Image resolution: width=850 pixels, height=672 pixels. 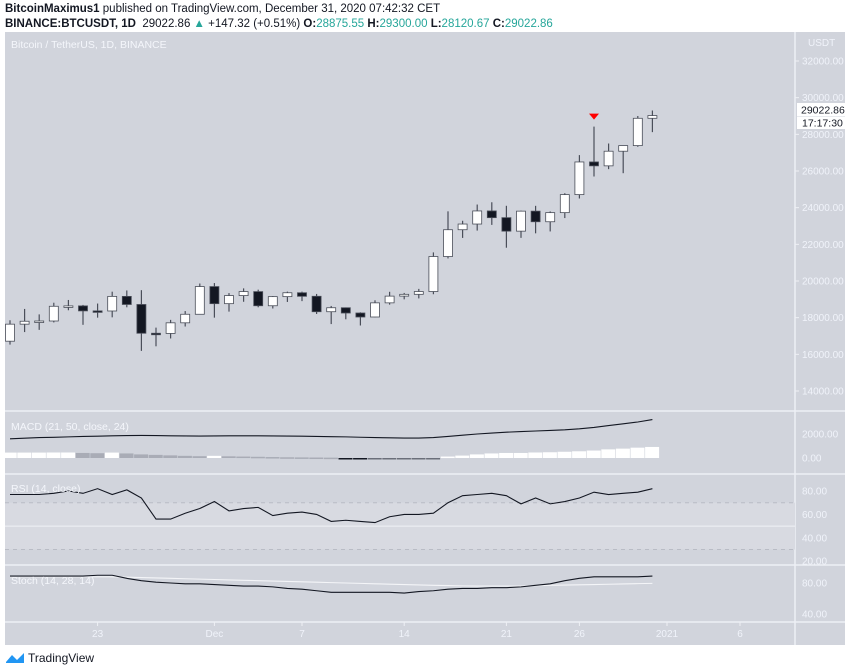 What do you see at coordinates (89, 45) in the screenshot?
I see `main-legend: Bitcoin / TetherUS, 1D, BINANCE` at bounding box center [89, 45].